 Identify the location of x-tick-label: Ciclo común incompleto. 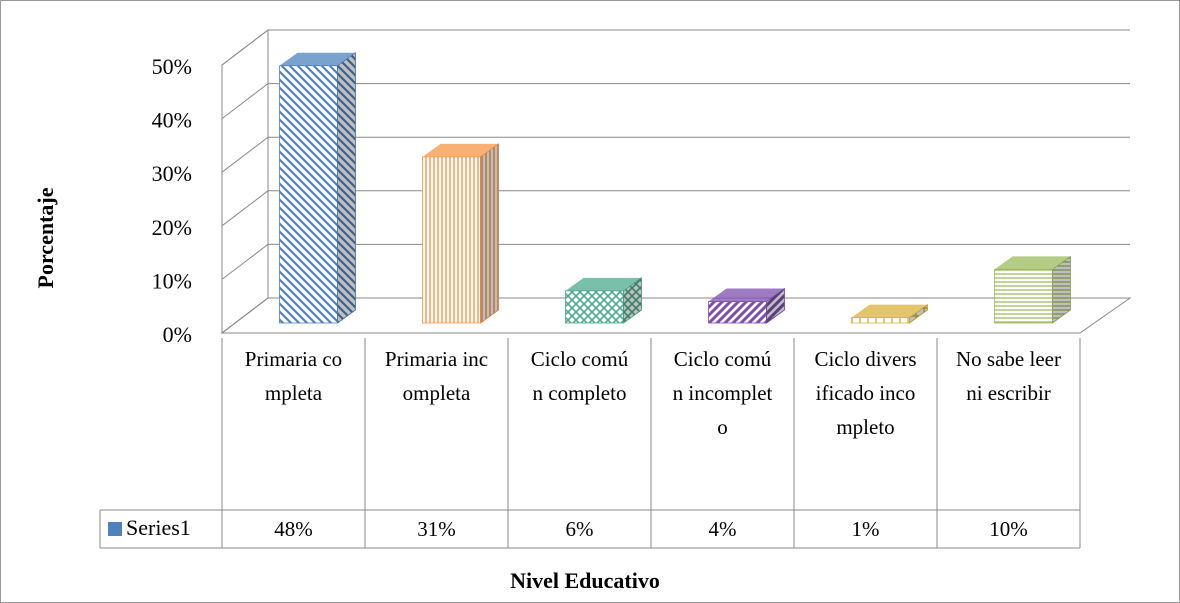
(722, 393).